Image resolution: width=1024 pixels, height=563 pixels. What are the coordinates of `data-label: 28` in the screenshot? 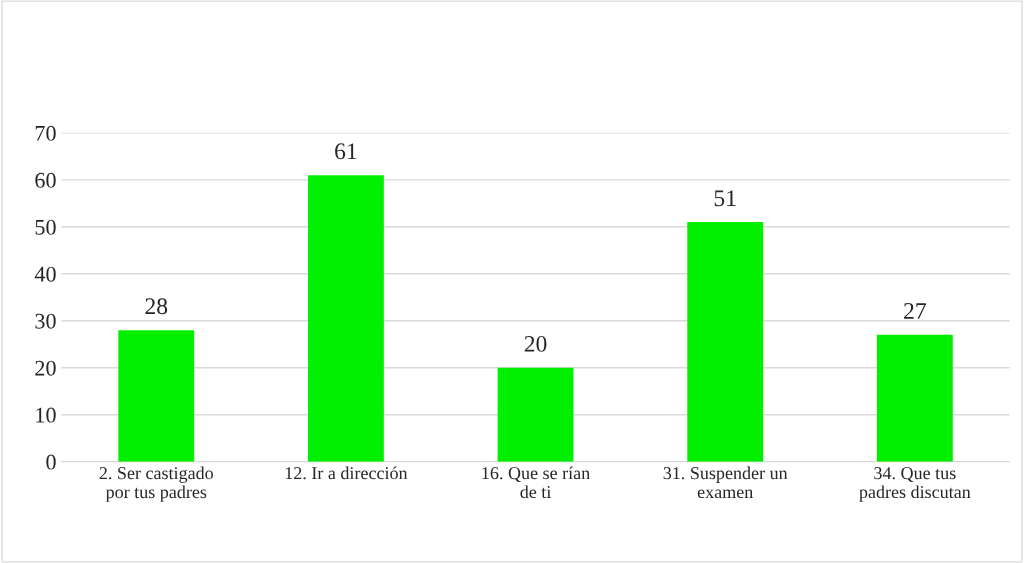 It's located at (156, 306).